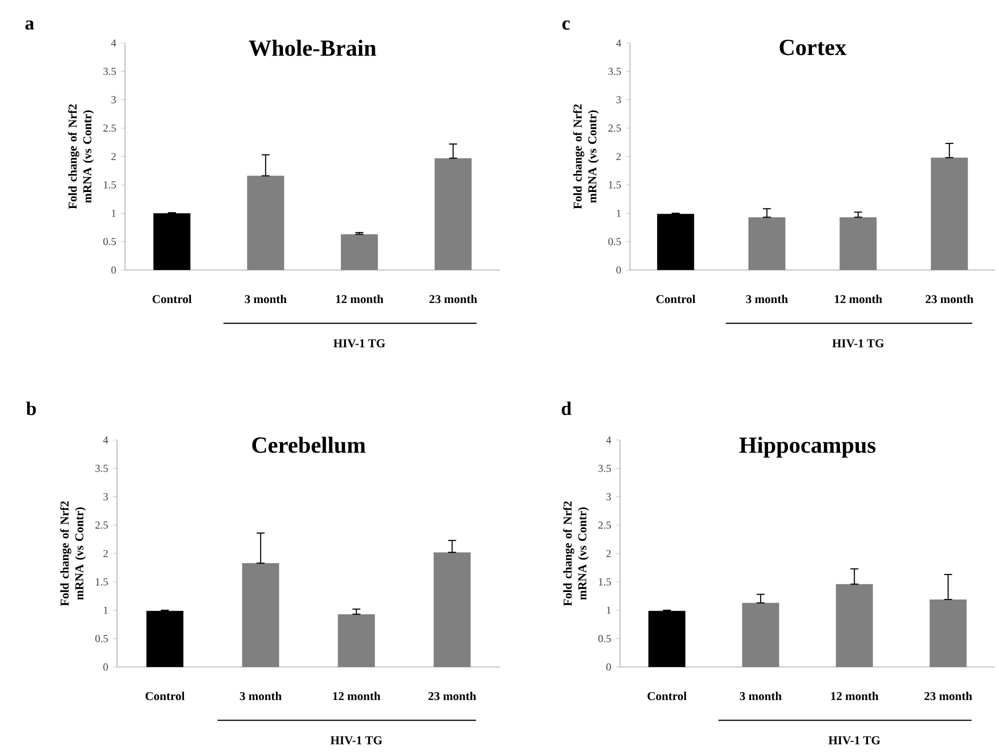 The image size is (999, 753). What do you see at coordinates (807, 447) in the screenshot?
I see `chart-title: Hippocampus` at bounding box center [807, 447].